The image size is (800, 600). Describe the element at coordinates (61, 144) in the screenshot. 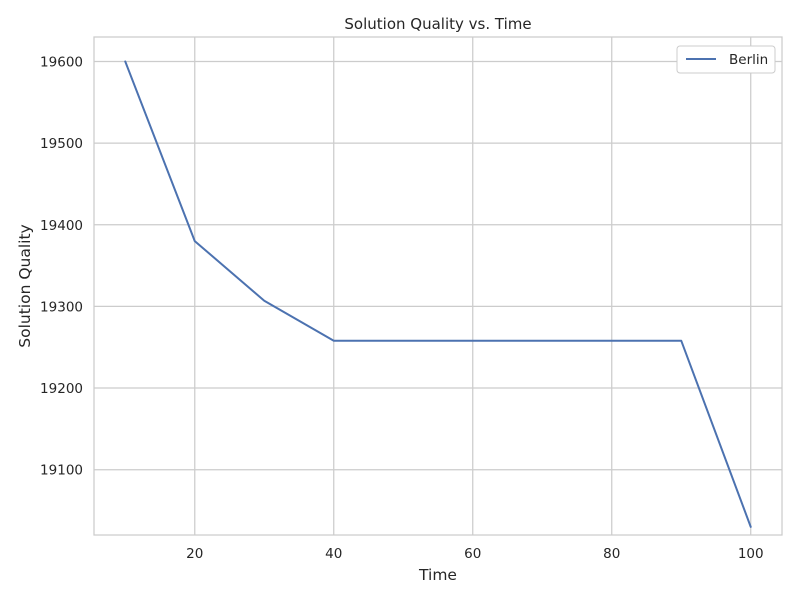

I see `y-tick-label: 19500` at that location.